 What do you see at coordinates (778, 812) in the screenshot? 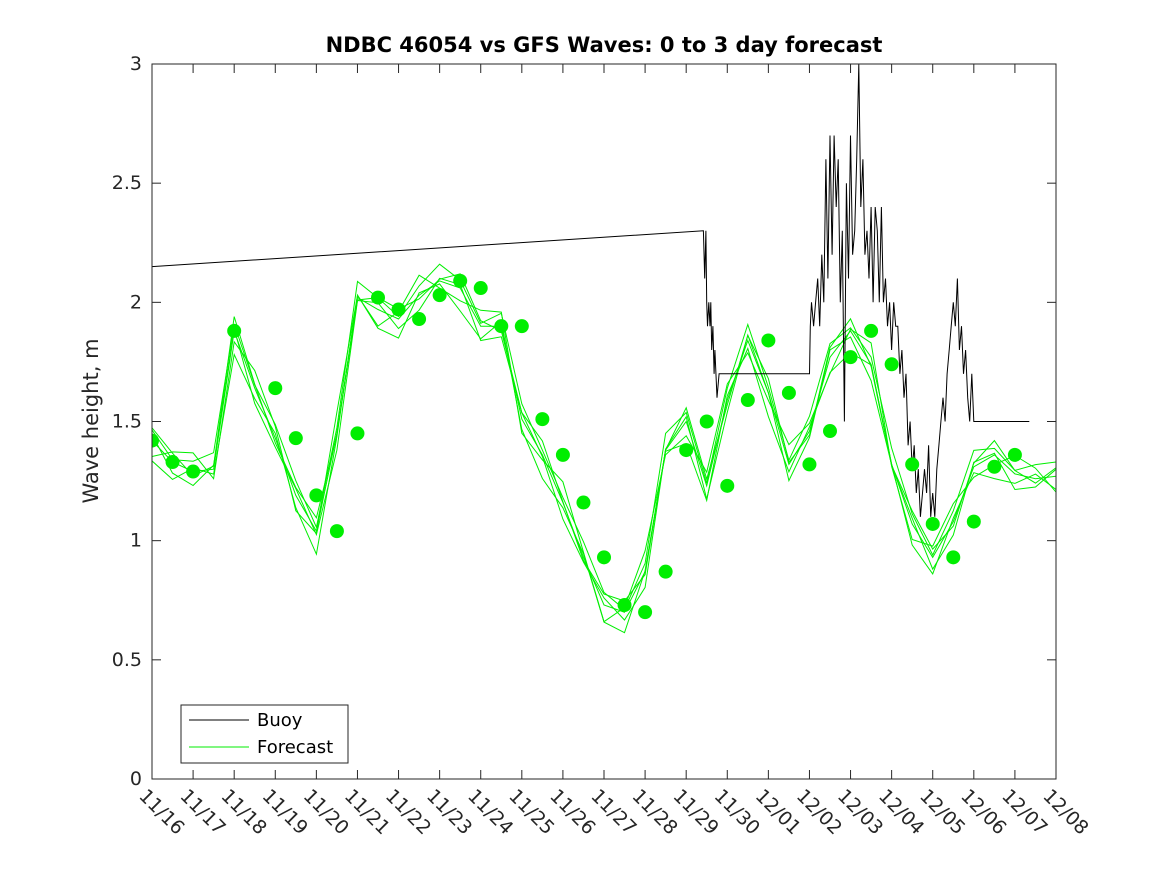
I see `x-tick-label: 12/01` at bounding box center [778, 812].